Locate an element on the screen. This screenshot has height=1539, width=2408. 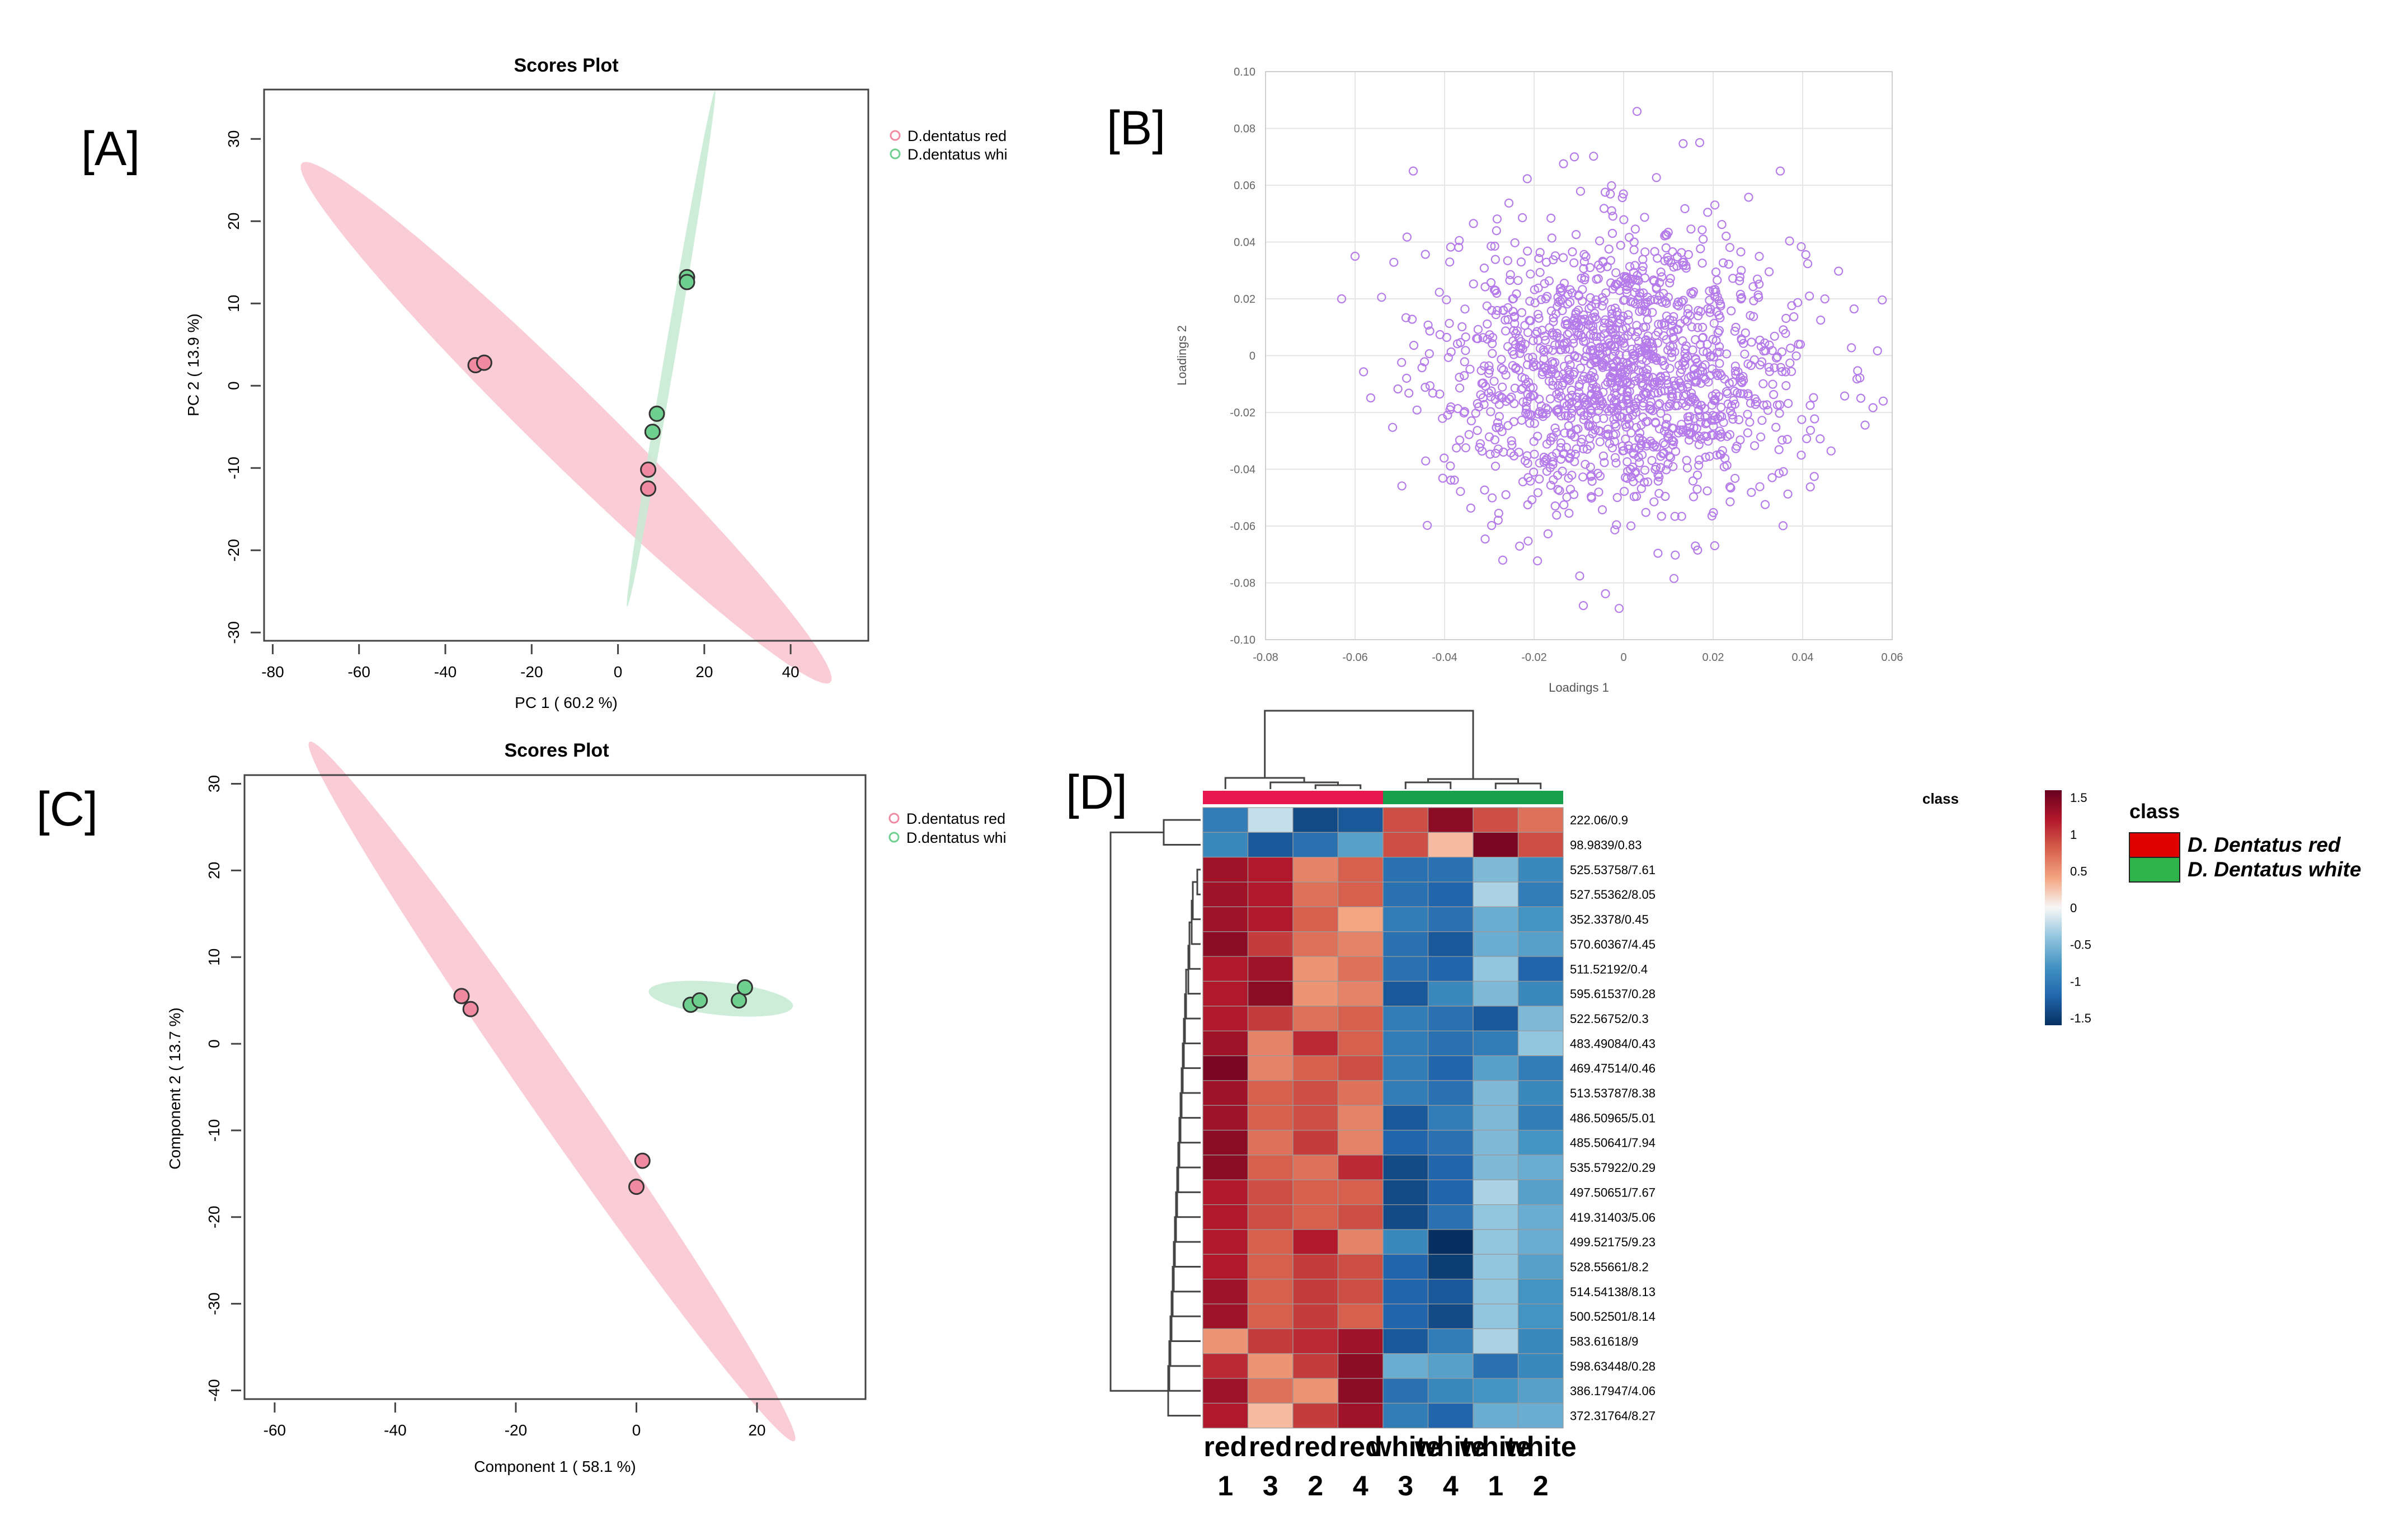
chart-b-y-tick-label: 0.10 is located at coordinates (1244, 72).